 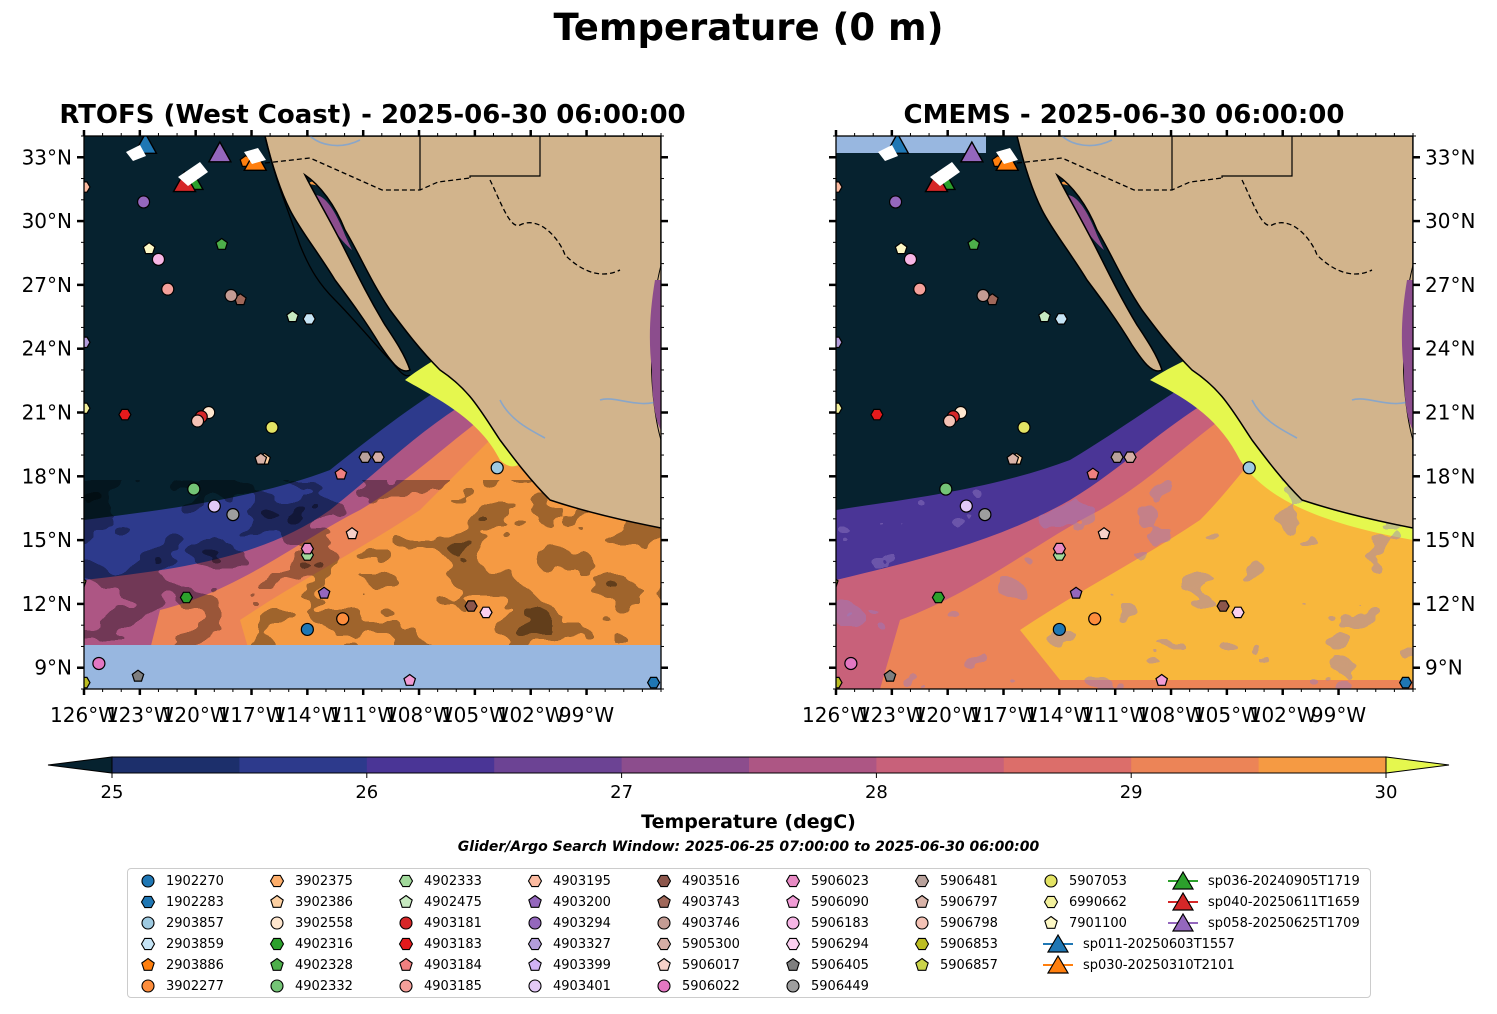 I want to click on legend-item: 5906022, so click(x=697, y=986).